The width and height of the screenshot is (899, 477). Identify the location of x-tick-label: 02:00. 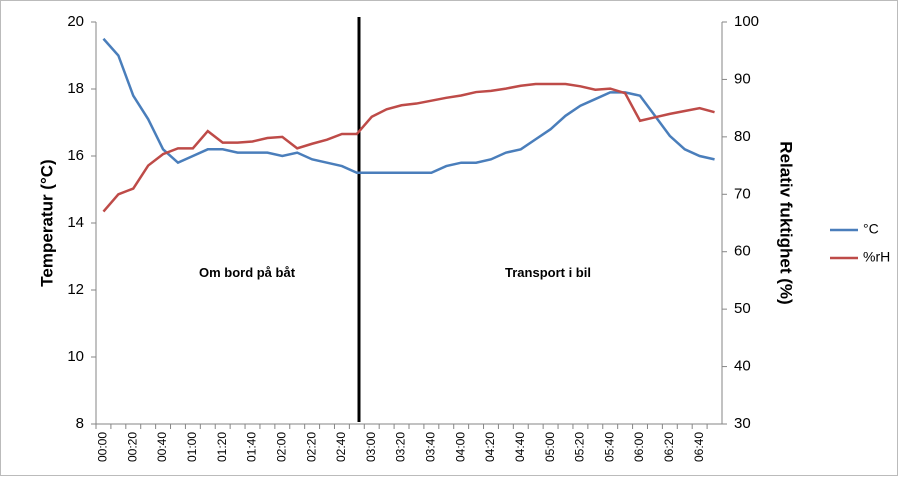
(281, 447).